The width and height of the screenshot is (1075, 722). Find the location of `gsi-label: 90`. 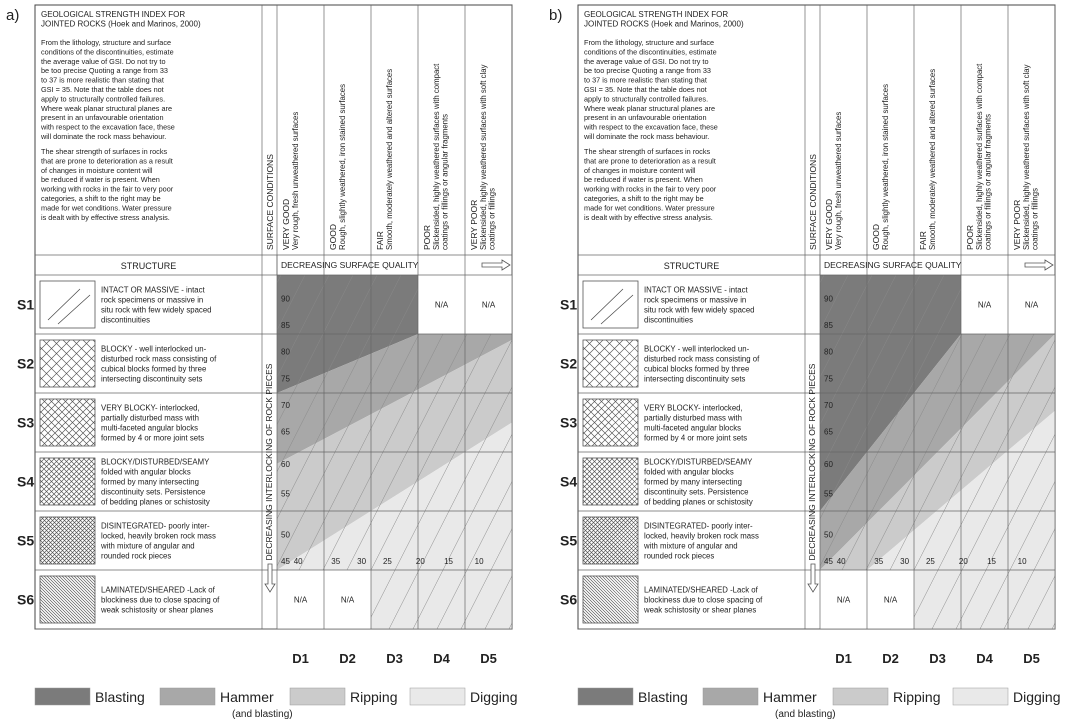

gsi-label: 90 is located at coordinates (828, 299).